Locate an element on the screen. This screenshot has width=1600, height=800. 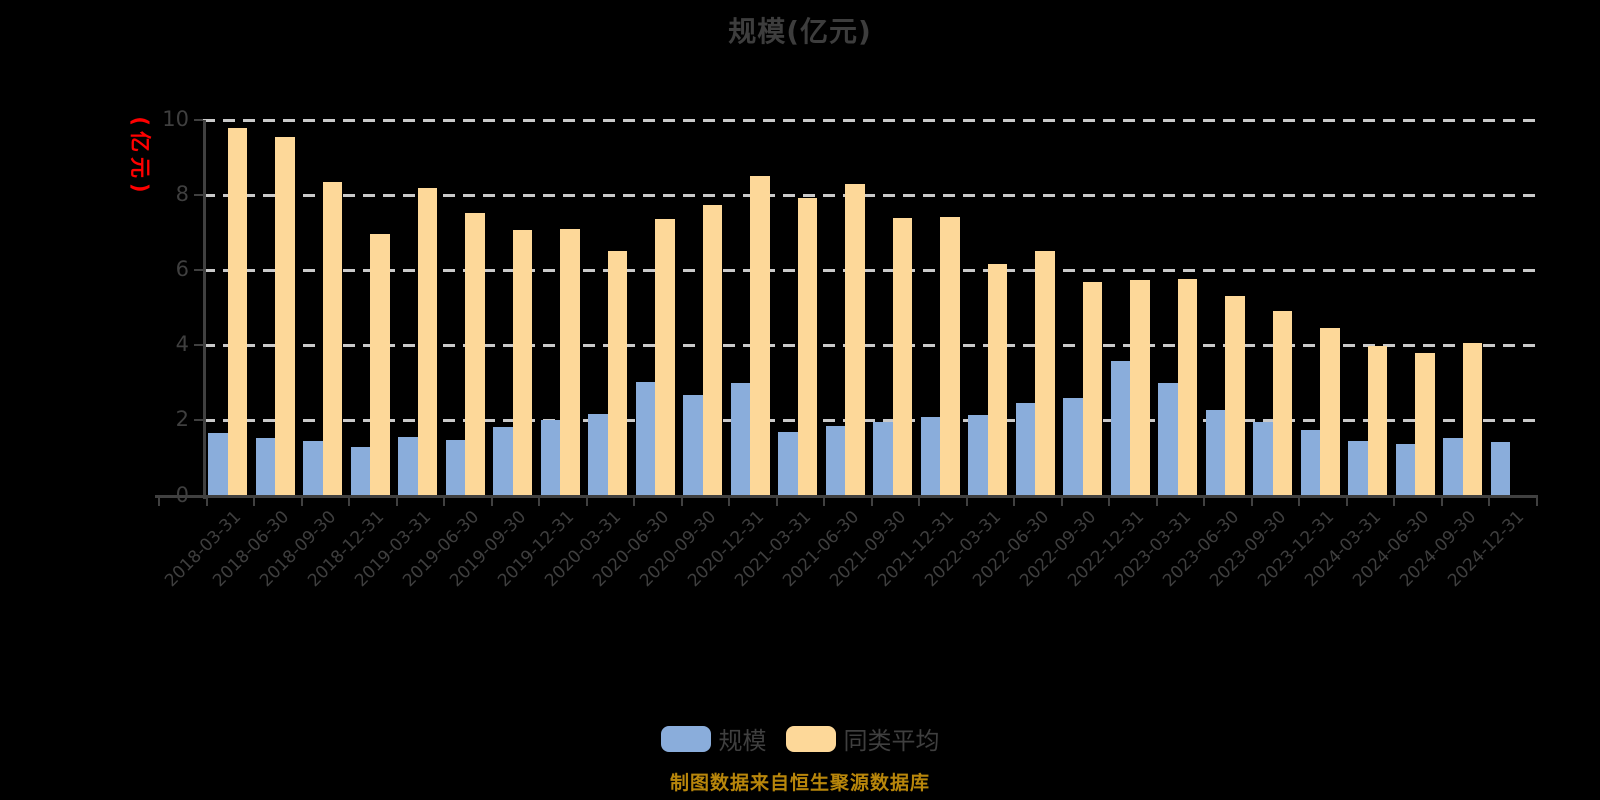
bar-同类平均-2023-06-30 is located at coordinates (1235, 395).